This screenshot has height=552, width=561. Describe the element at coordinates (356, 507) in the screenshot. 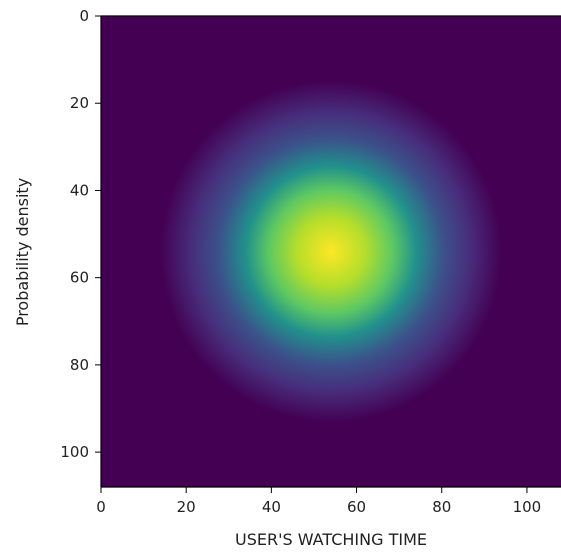

I see `x-tick-label: 60` at that location.